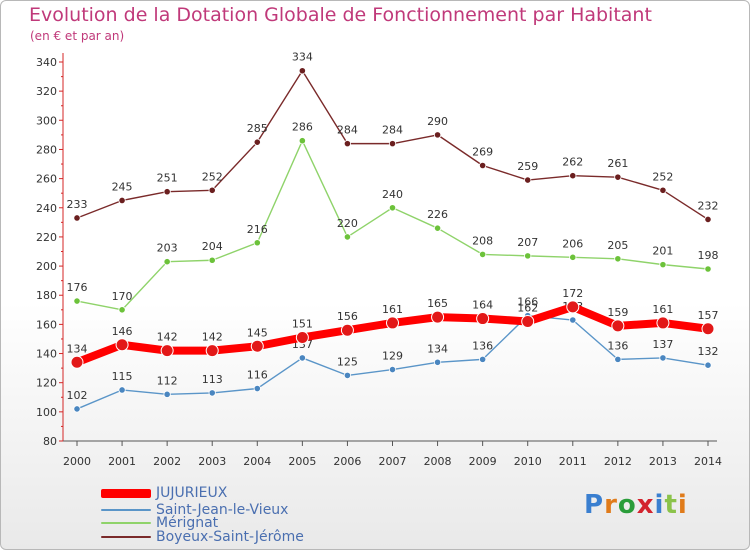 Image resolution: width=750 pixels, height=550 pixels. Describe the element at coordinates (302, 461) in the screenshot. I see `x-tick-label: 2005` at that location.